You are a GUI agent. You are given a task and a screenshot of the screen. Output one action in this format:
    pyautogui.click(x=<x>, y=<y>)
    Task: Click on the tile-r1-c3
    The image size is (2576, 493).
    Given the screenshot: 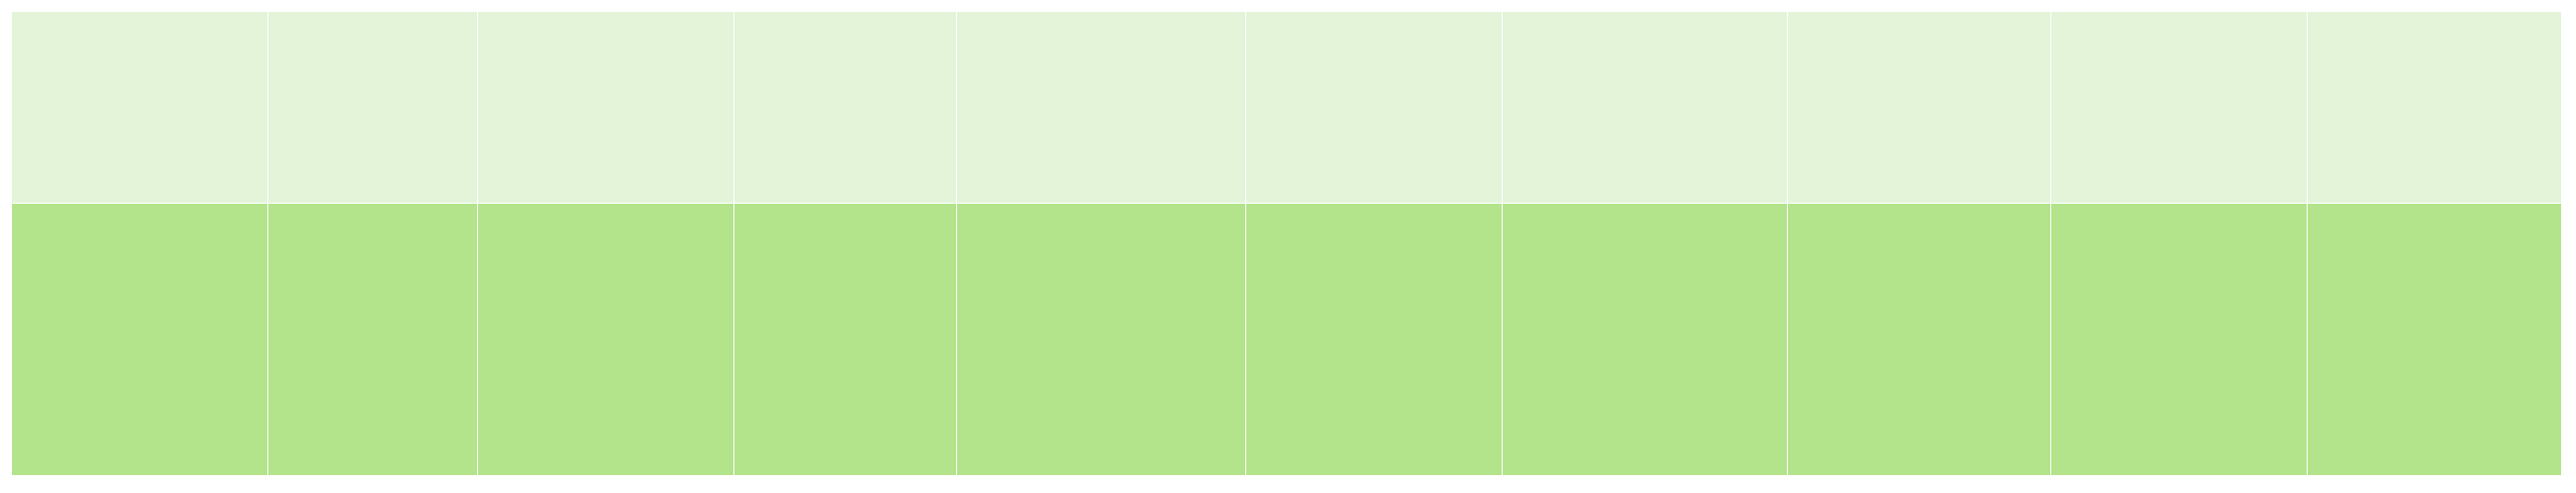 What is the action you would take?
    pyautogui.click(x=605, y=107)
    